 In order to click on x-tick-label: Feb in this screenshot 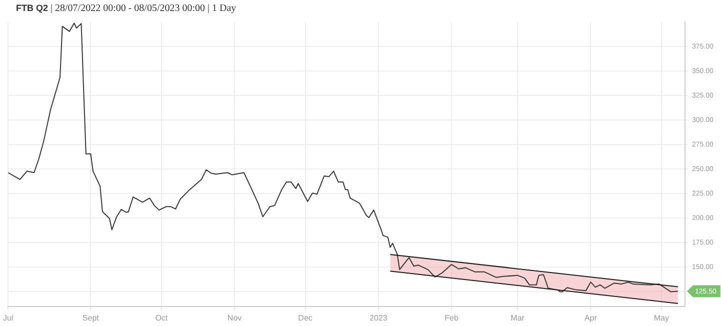, I will do `click(451, 317)`.